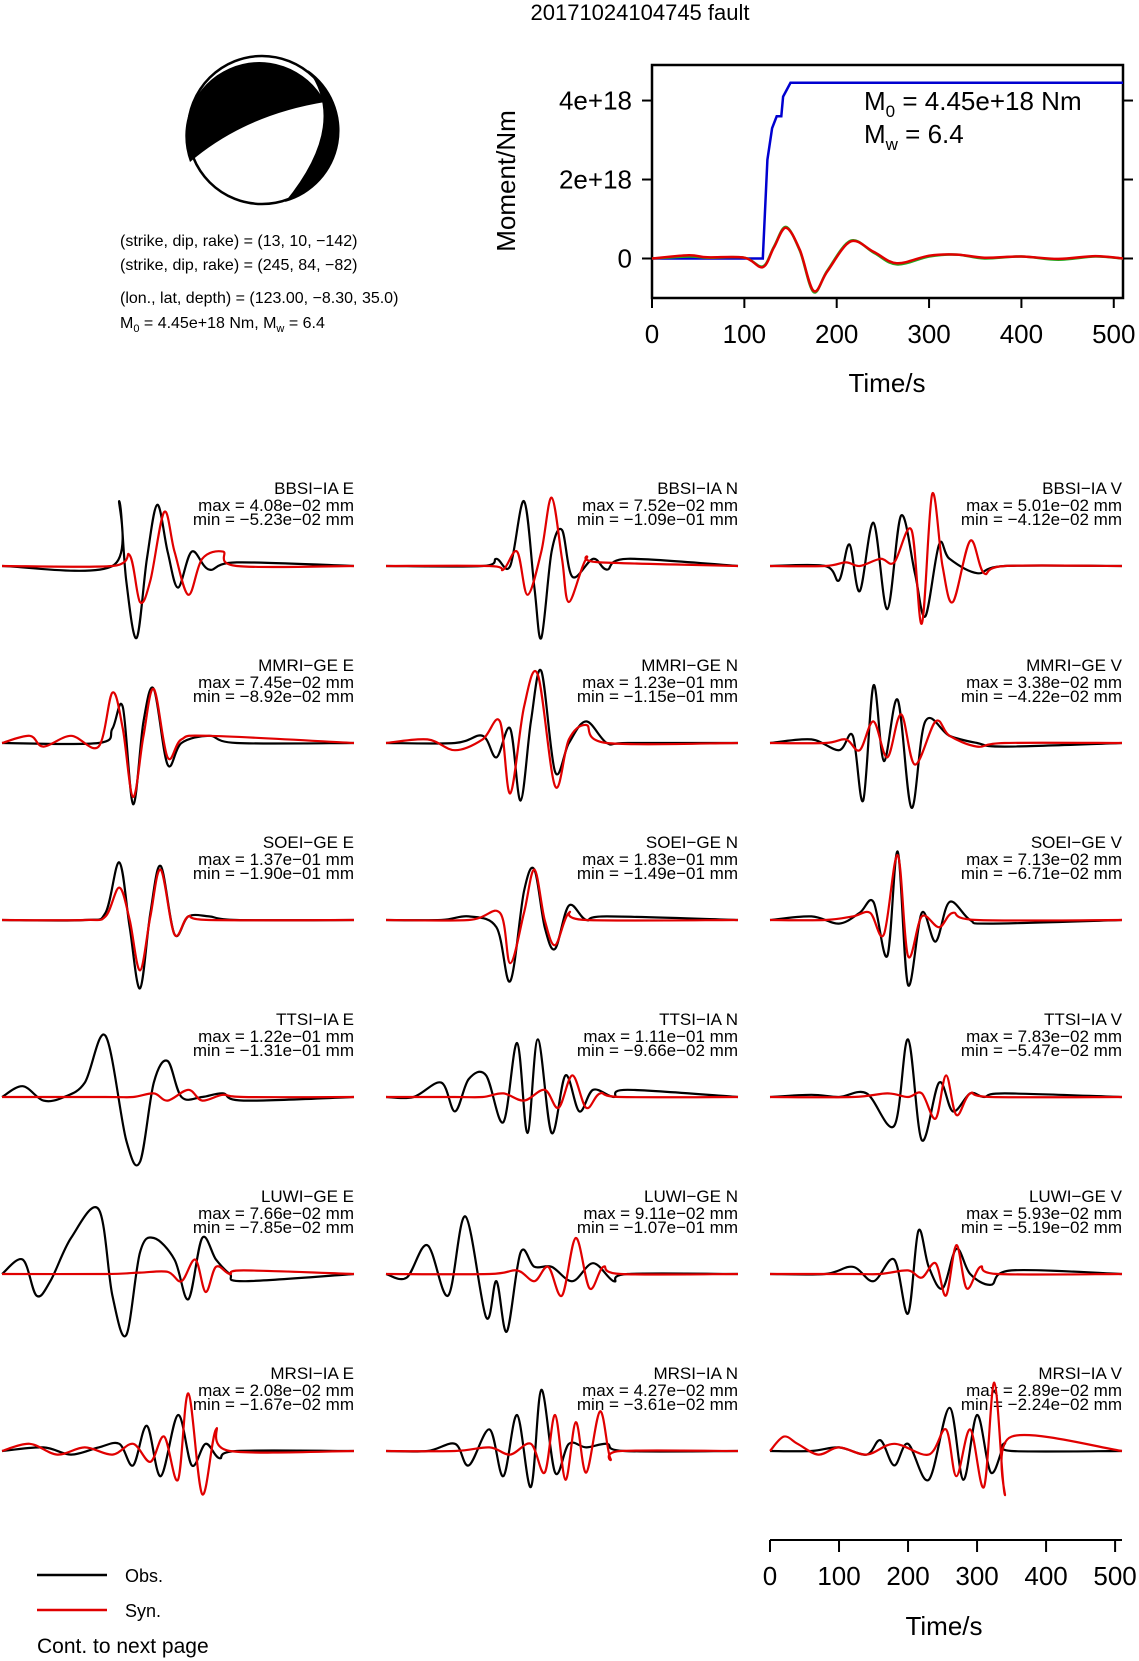  What do you see at coordinates (1045, 1576) in the screenshot?
I see `waveform-x-tick-label: 400` at bounding box center [1045, 1576].